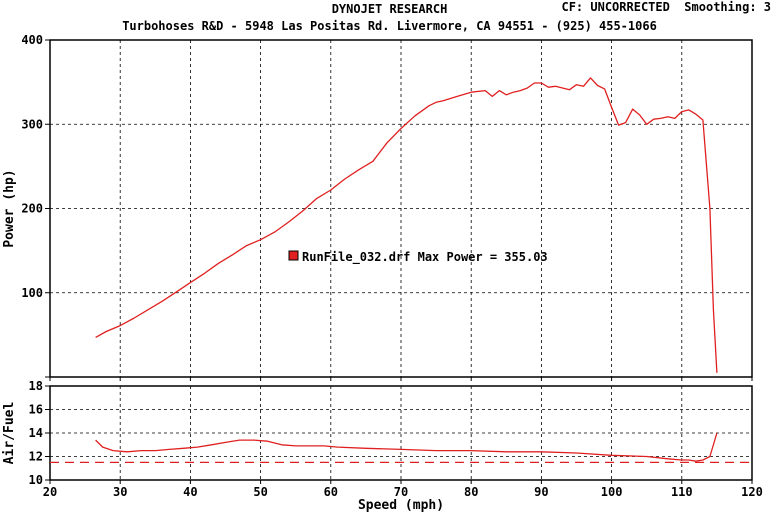 The image size is (779, 512). Describe the element at coordinates (615, 7) in the screenshot. I see `cf-label: CF: UNCORRECTED` at that location.